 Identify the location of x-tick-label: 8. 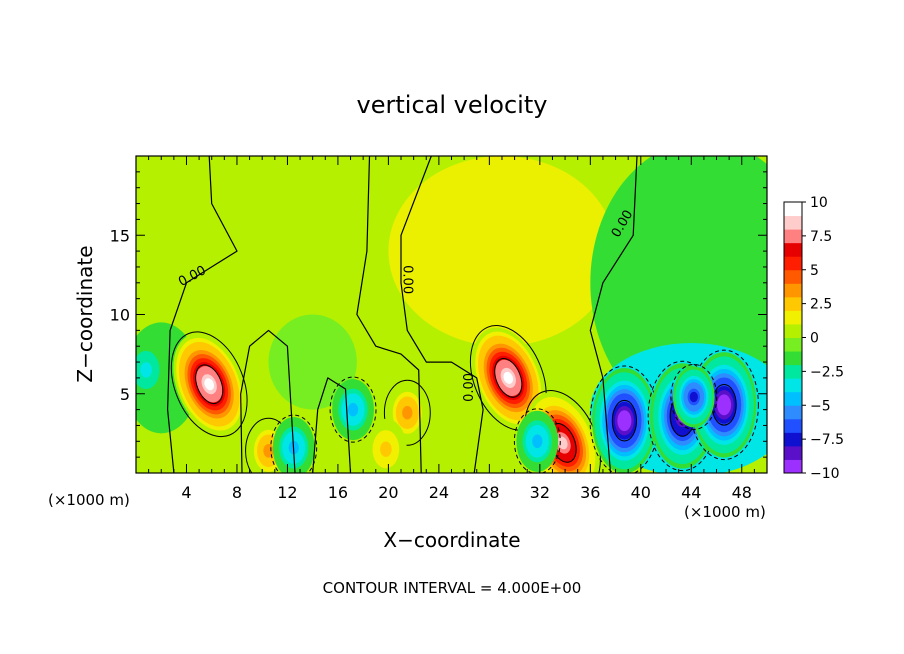
(237, 492).